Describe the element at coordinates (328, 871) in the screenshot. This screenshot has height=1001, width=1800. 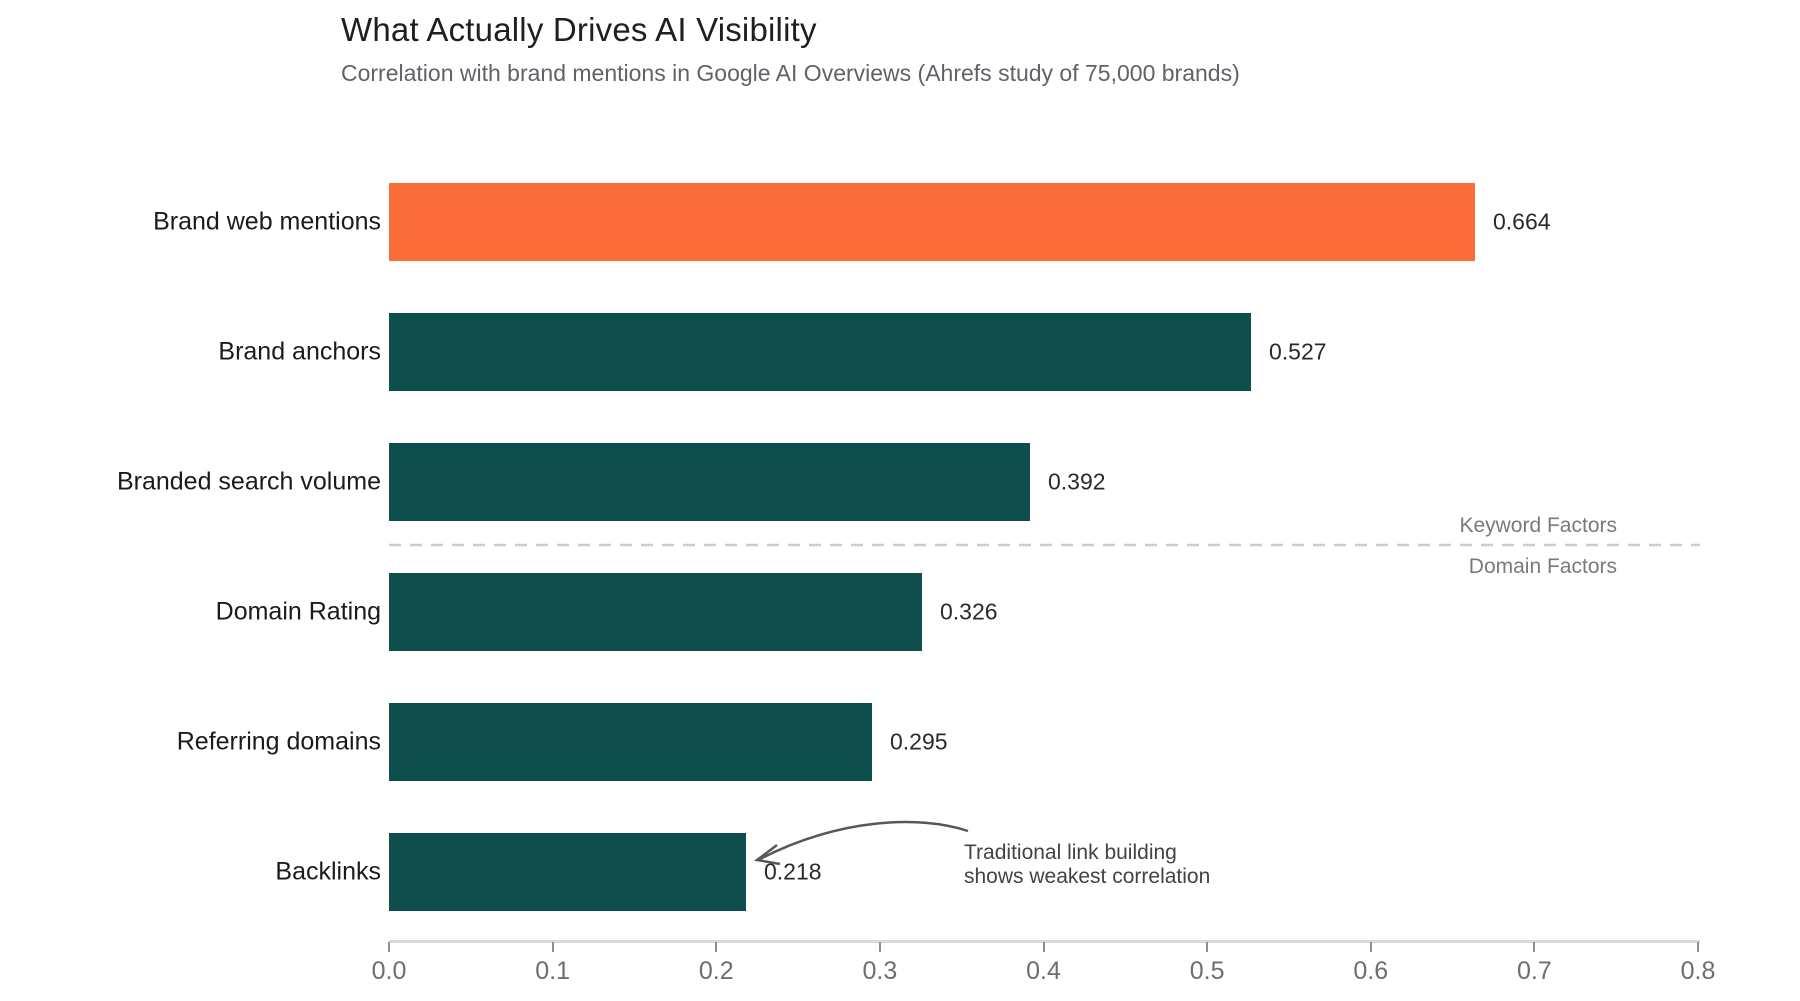
I see `category-label-backlinks: Backlinks` at that location.